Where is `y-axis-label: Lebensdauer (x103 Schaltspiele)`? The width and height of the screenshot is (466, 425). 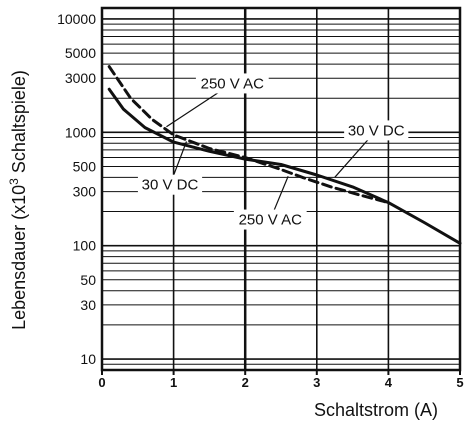 y-axis-label: Lebensdauer (x103 Schaltspiele) is located at coordinates (18, 200).